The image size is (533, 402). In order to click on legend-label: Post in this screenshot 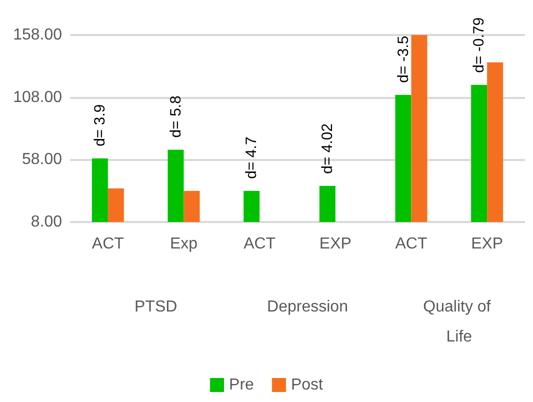, I will do `click(307, 385)`.